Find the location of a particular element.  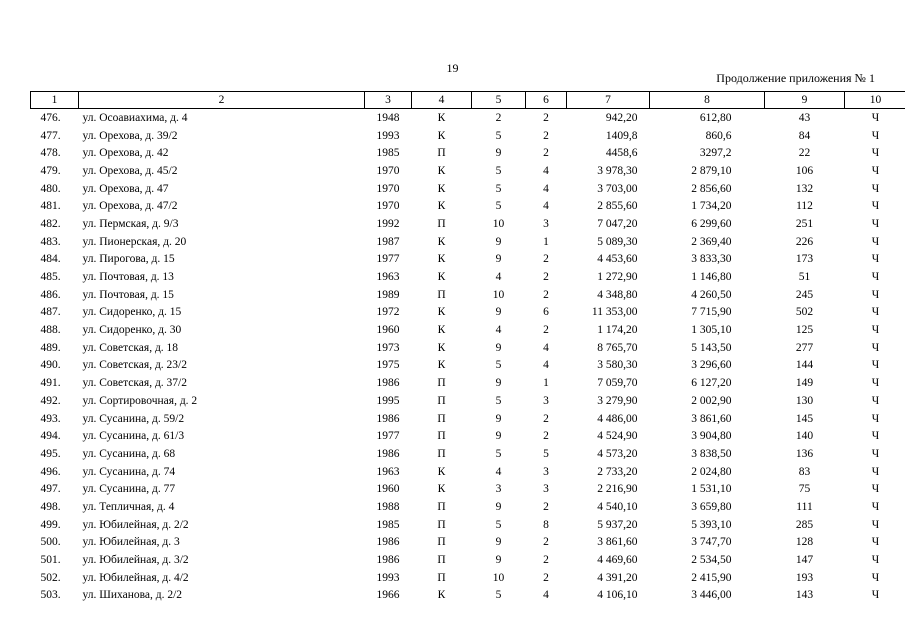

cell-year-built: 1985 is located at coordinates (388, 524).